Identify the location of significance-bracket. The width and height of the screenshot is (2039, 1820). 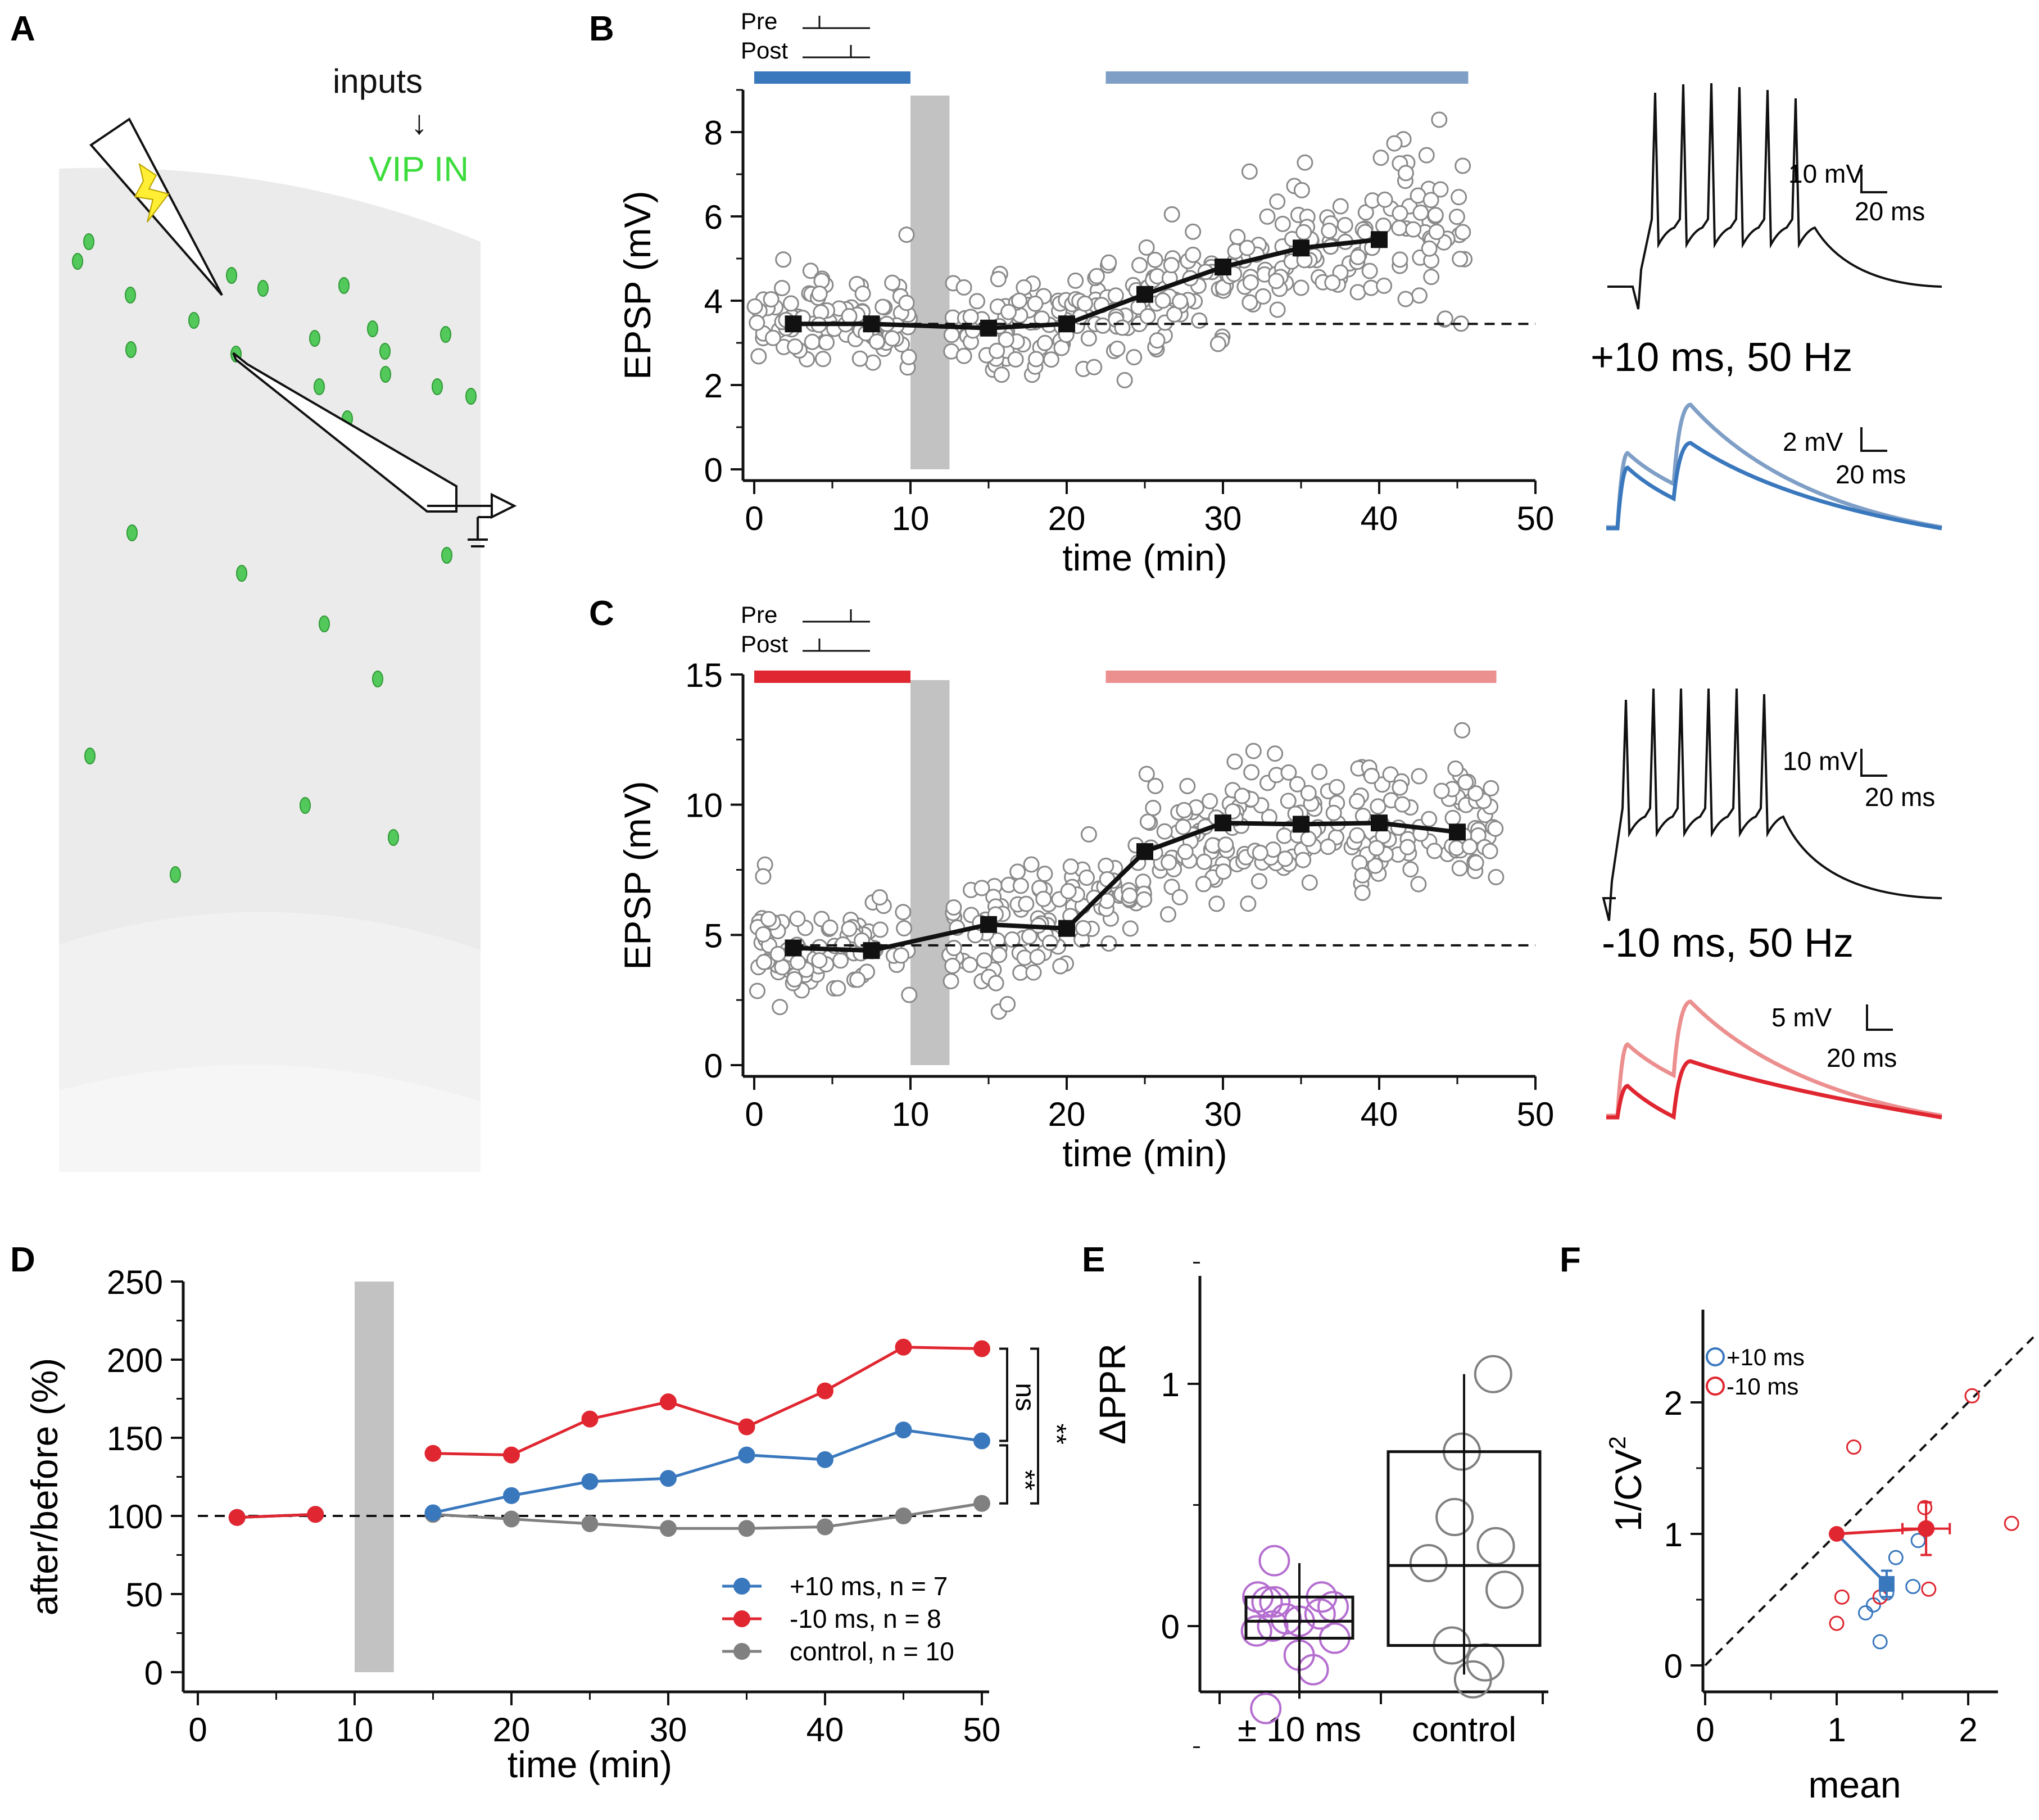
(1003, 1394).